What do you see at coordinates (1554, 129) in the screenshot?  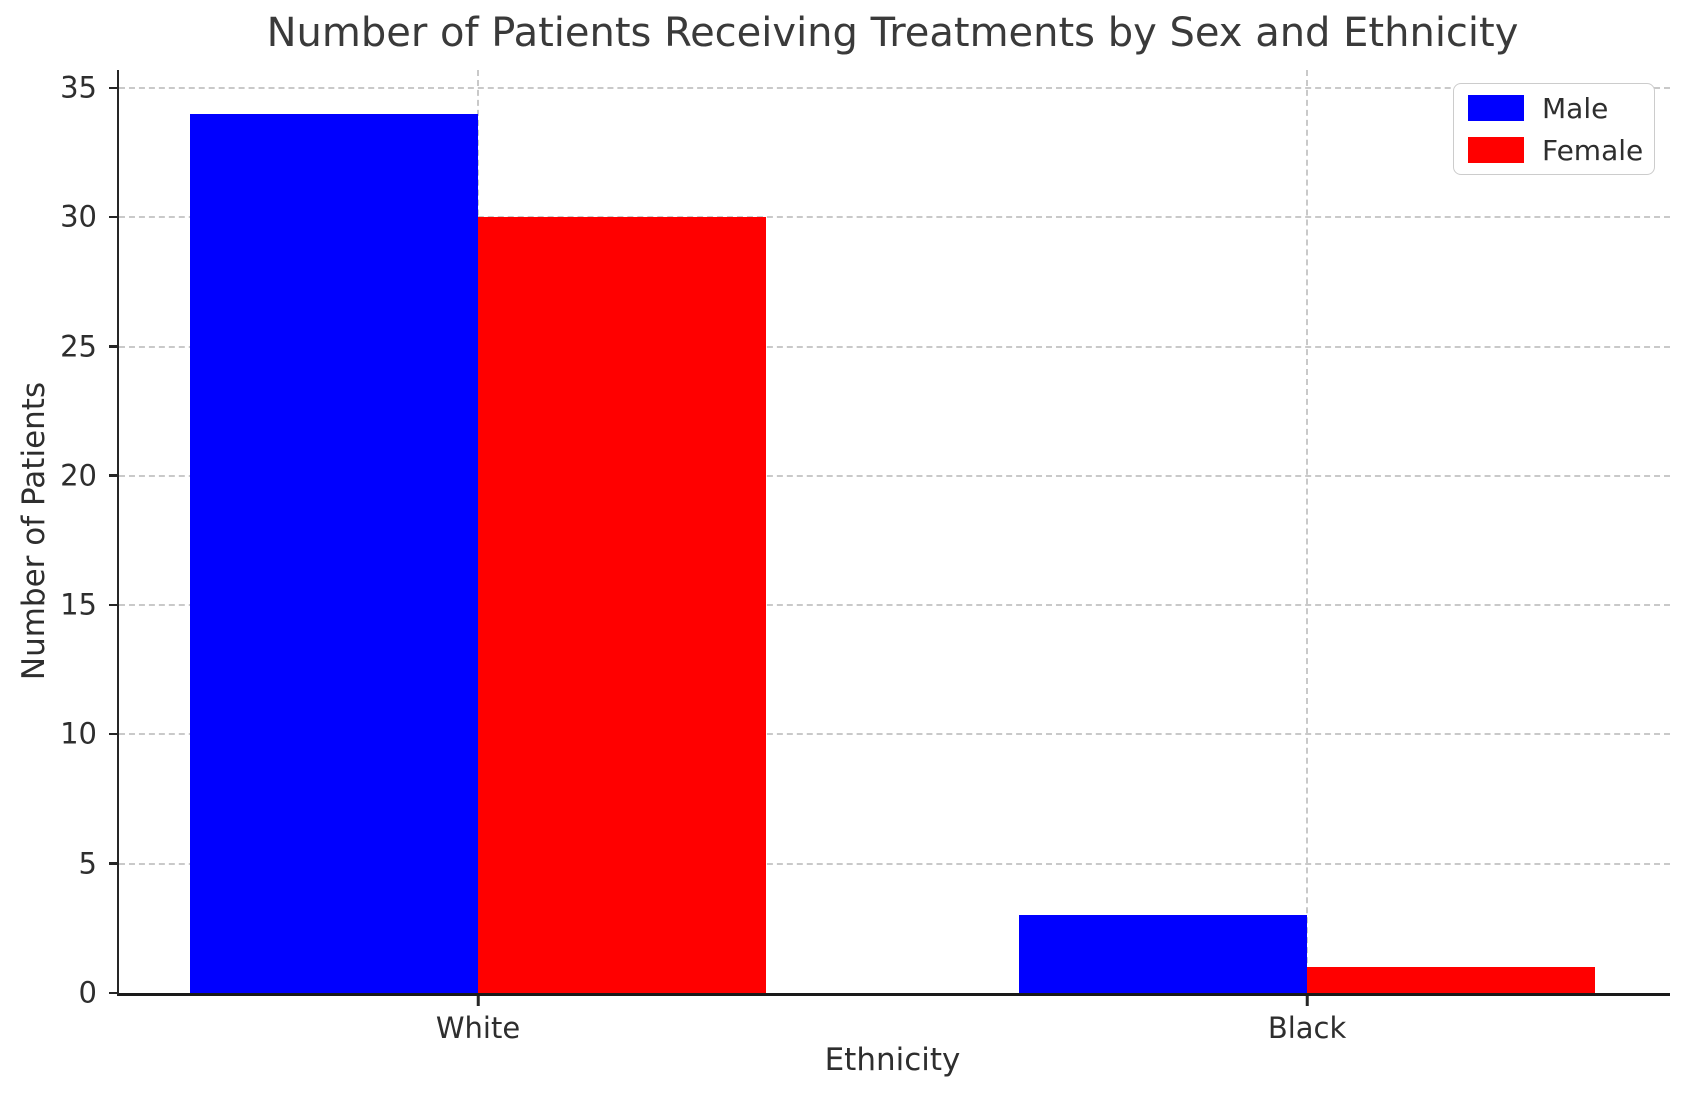 I see `legend: Male Female` at bounding box center [1554, 129].